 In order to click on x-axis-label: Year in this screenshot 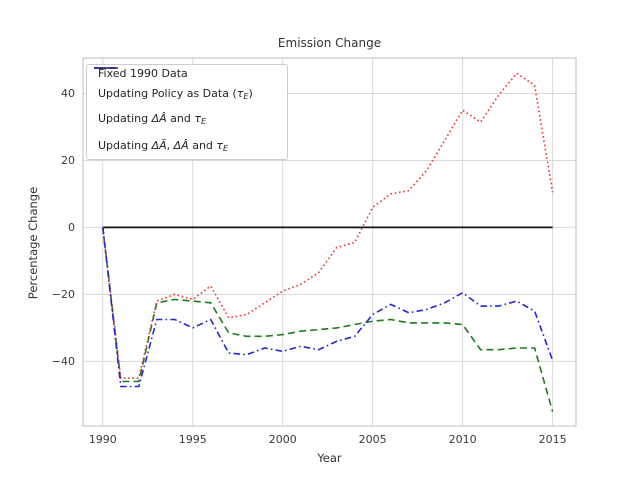, I will do `click(329, 458)`.